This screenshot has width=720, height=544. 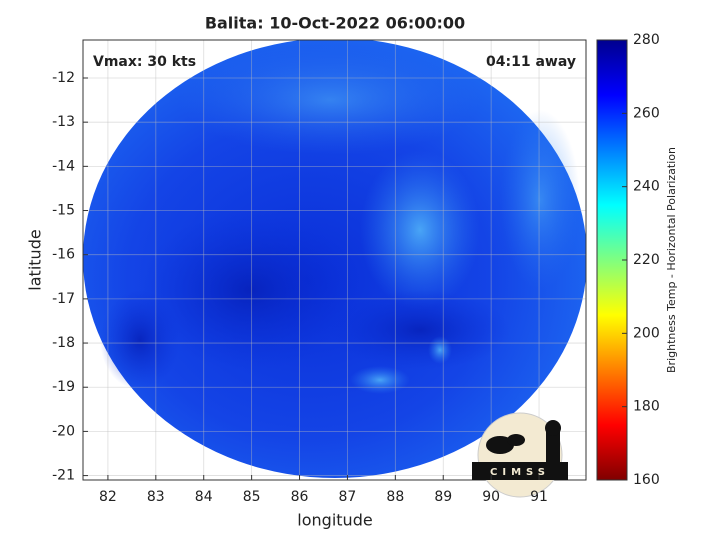 What do you see at coordinates (63, 343) in the screenshot?
I see `y-tick-label: -18` at bounding box center [63, 343].